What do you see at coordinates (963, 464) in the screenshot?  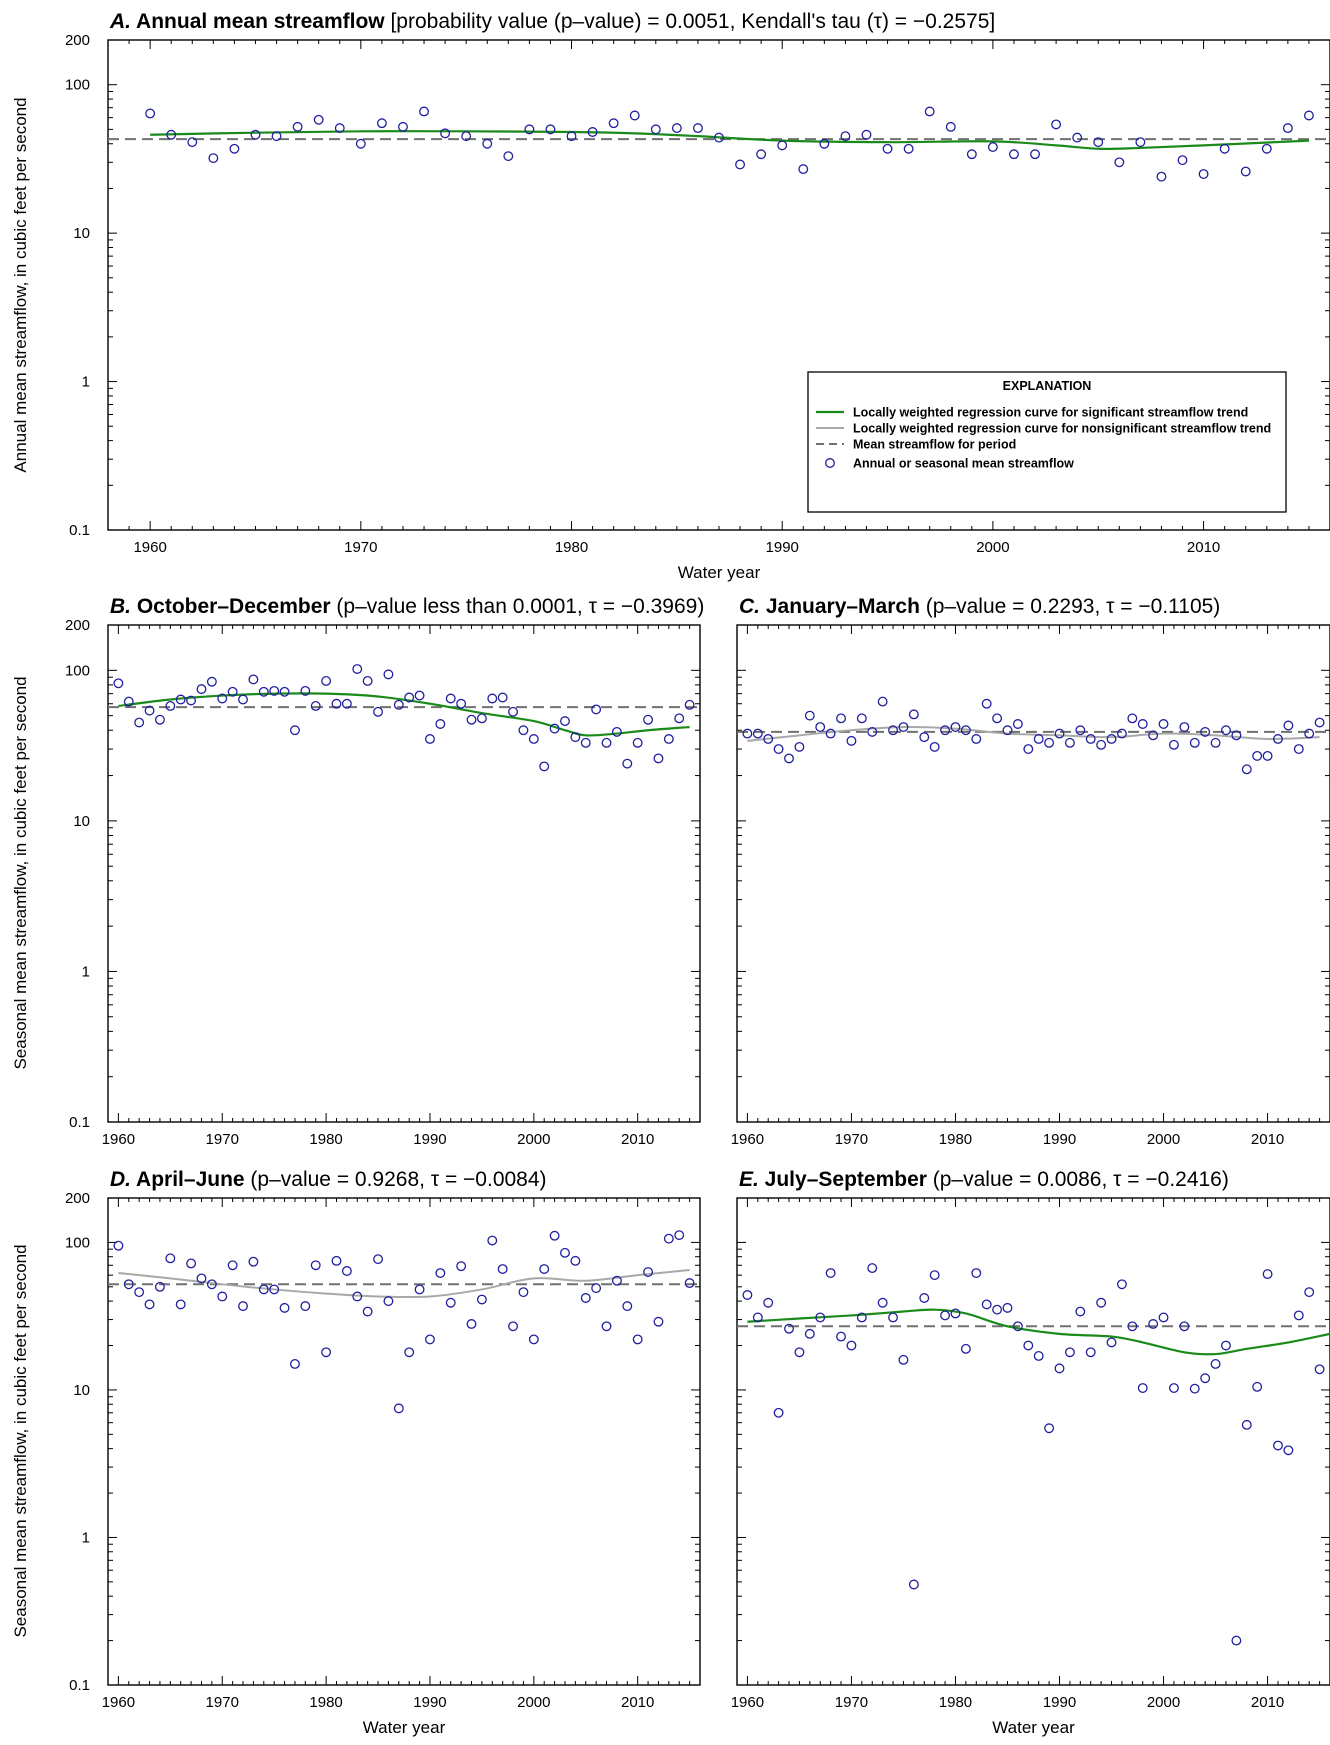 I see `legend-item-label: Annual or seasonal mean streamflow` at bounding box center [963, 464].